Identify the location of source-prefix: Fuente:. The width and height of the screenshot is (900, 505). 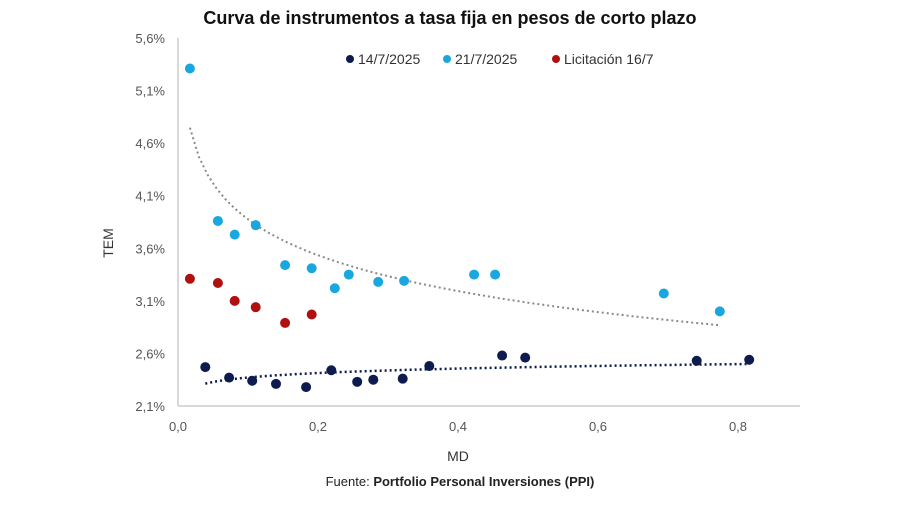
(350, 481).